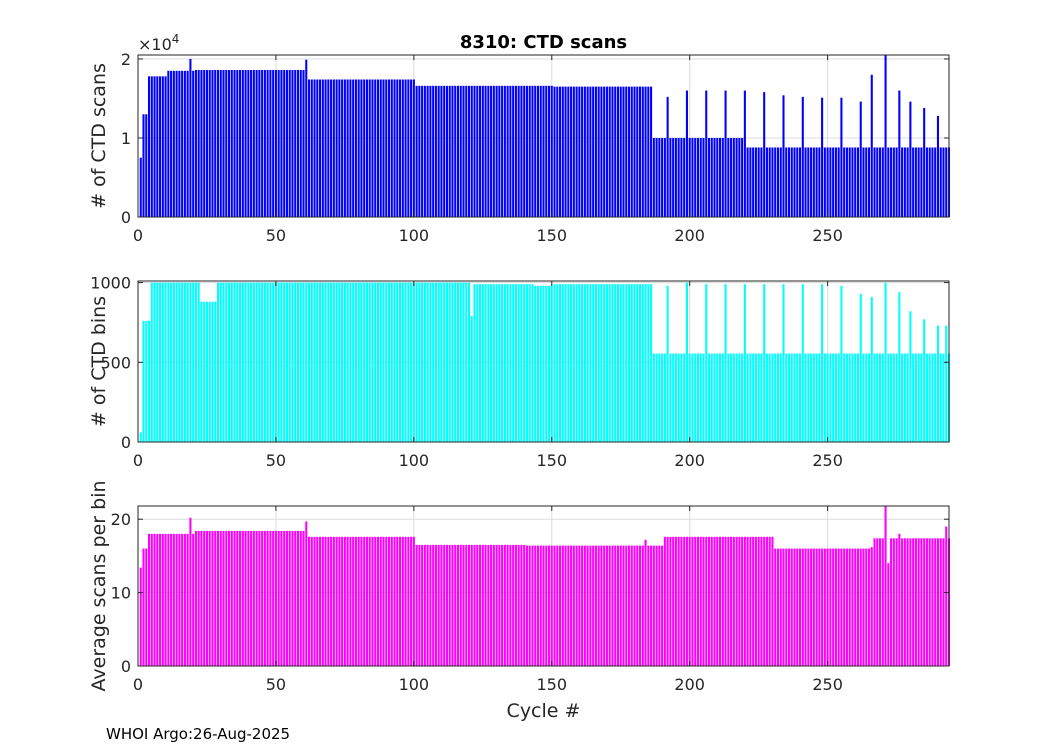  What do you see at coordinates (99, 585) in the screenshot?
I see `y-axis-label: Average scans per bin` at bounding box center [99, 585].